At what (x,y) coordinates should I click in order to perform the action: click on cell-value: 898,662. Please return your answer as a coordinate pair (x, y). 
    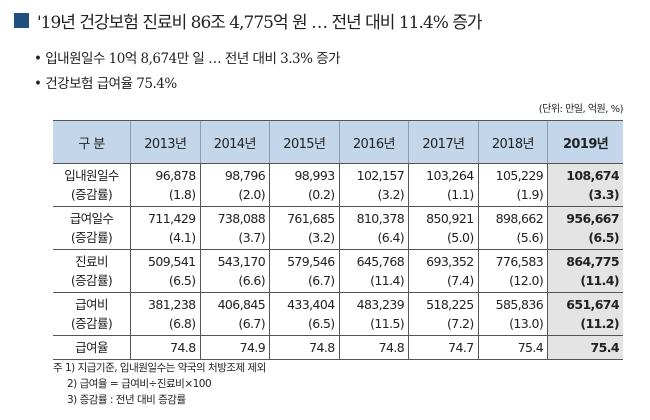
    Looking at the image, I should click on (519, 218).